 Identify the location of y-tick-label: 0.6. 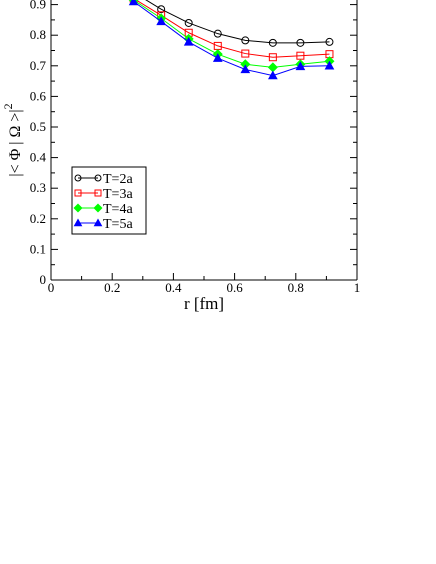
(38, 95).